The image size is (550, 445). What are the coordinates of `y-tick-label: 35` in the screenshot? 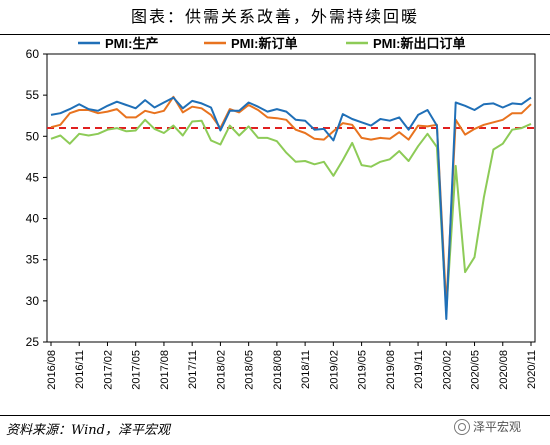 It's located at (33, 260).